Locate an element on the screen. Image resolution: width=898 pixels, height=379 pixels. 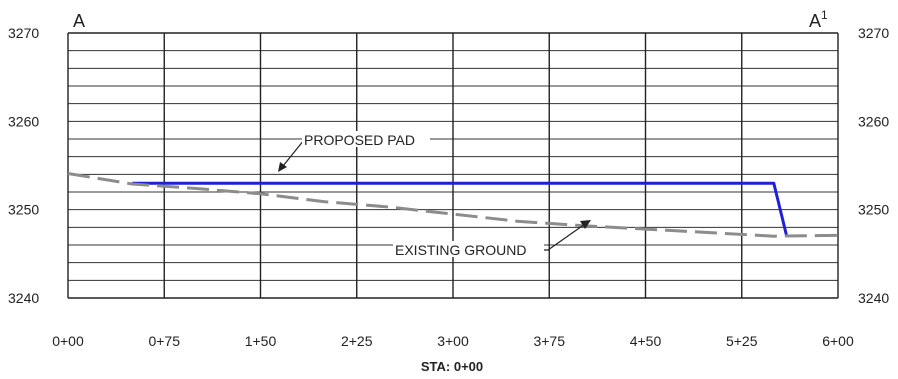
existing-leader-arrow is located at coordinates (585, 224).